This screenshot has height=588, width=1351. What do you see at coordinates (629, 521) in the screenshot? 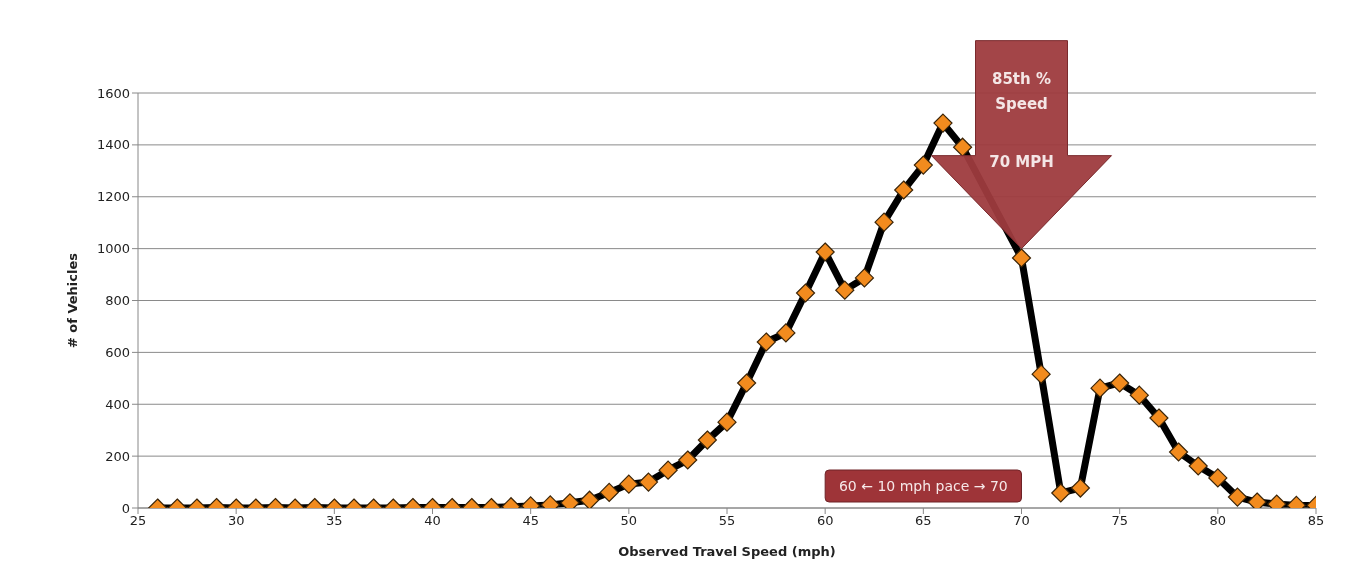
I see `x-tick-label: 50` at bounding box center [629, 521].